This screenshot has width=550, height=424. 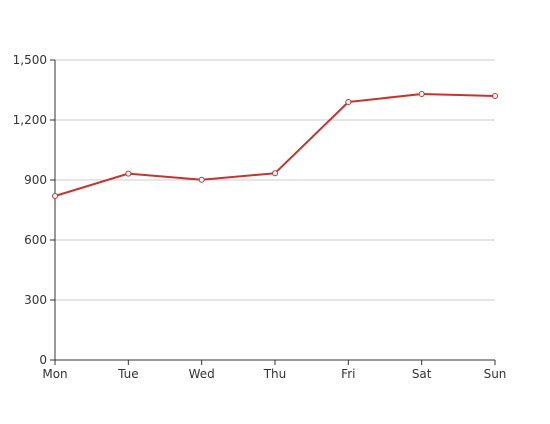 What do you see at coordinates (495, 96) in the screenshot?
I see `data-point-sun` at bounding box center [495, 96].